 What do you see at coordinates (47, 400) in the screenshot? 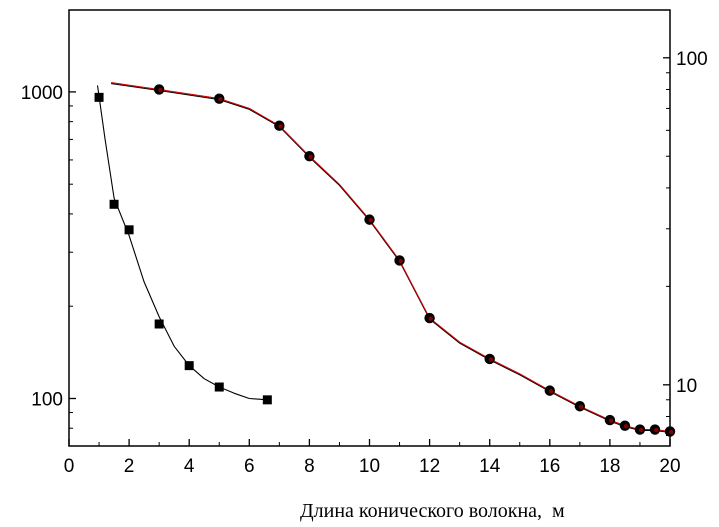
I see `y-left-tick-label: 100` at bounding box center [47, 400].